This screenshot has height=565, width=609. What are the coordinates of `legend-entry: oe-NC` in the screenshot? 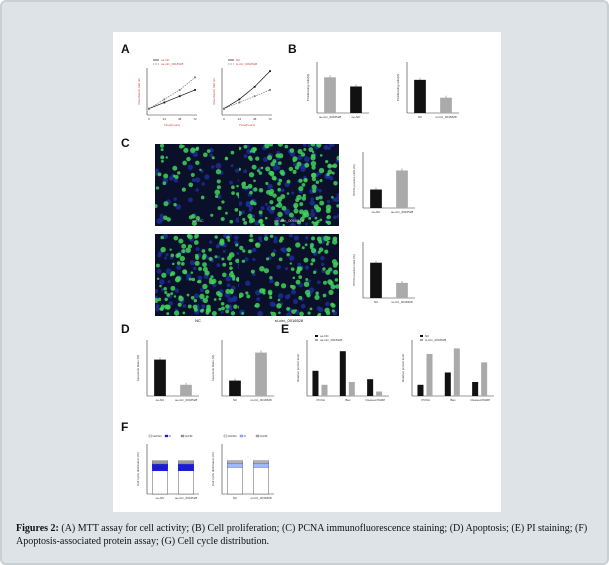 It's located at (166, 60).